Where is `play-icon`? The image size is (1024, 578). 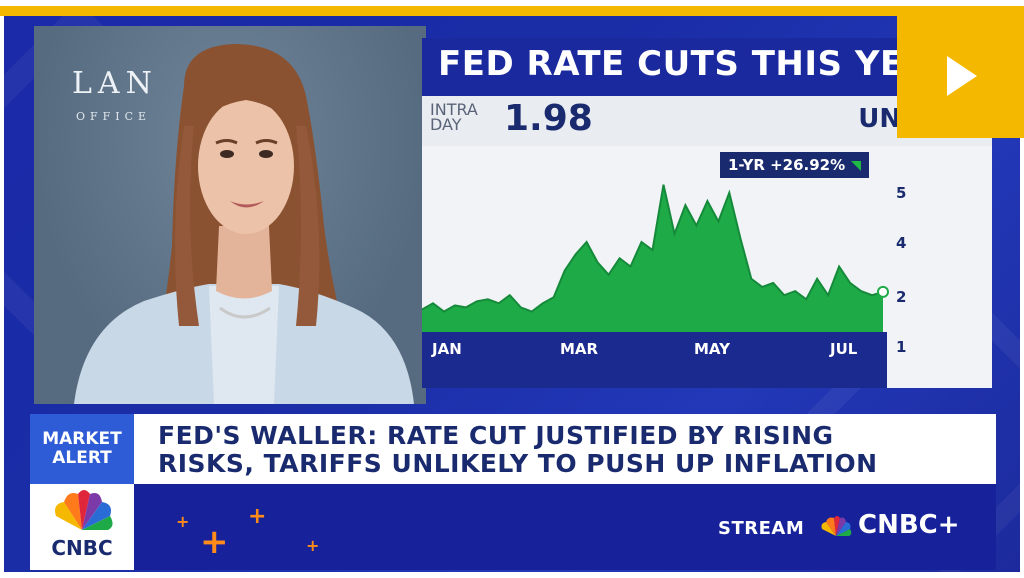
play-icon is located at coordinates (962, 76).